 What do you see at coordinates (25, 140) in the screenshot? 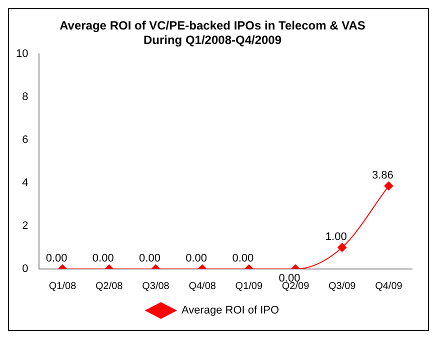
I see `y-tick-label: 6` at bounding box center [25, 140].